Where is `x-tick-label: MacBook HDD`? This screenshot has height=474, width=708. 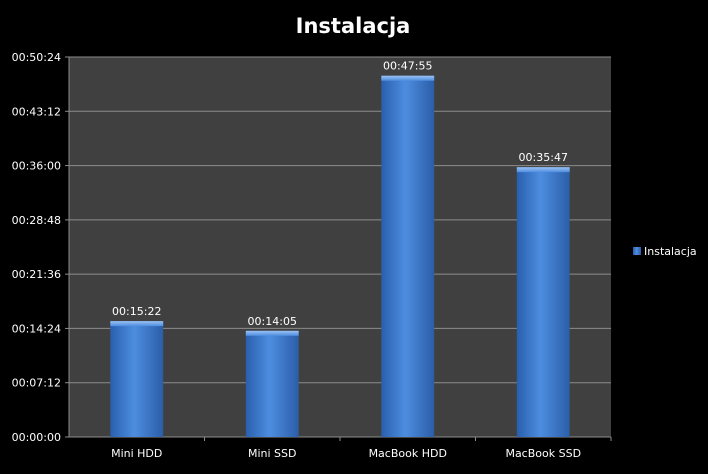
x-tick-label: MacBook HDD is located at coordinates (408, 453).